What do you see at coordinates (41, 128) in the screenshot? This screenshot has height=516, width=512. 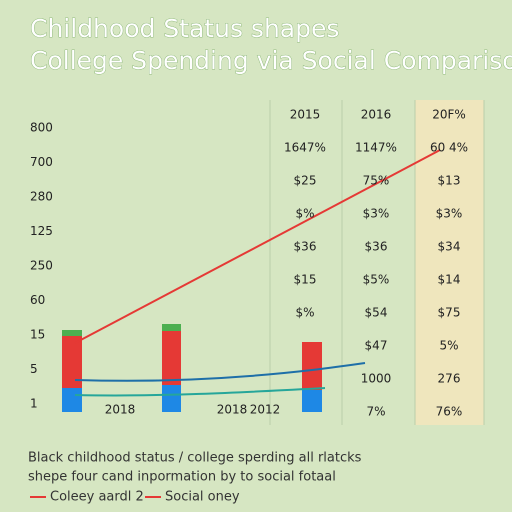 I see `y-tick-label: 800` at bounding box center [41, 128].